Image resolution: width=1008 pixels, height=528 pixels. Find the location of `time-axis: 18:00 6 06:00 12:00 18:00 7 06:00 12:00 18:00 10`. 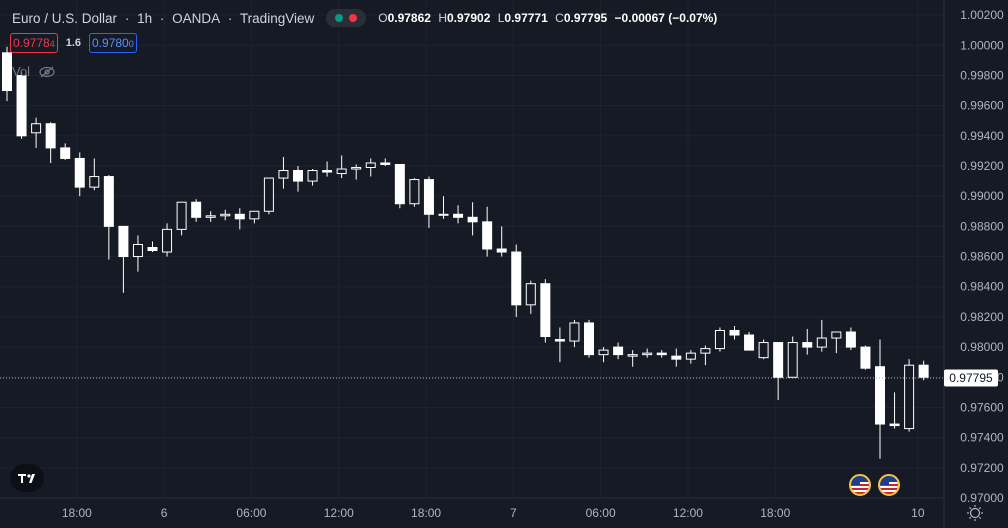

time-axis: 18:00 6 06:00 12:00 18:00 7 06:00 12:00 18:00 10 is located at coordinates (493, 513).